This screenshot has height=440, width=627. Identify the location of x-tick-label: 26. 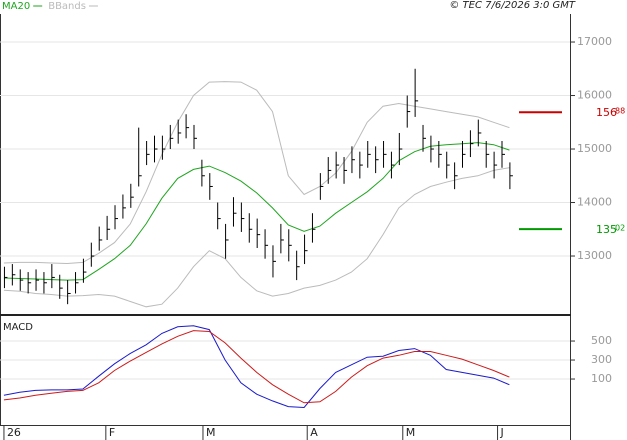
(14, 432).